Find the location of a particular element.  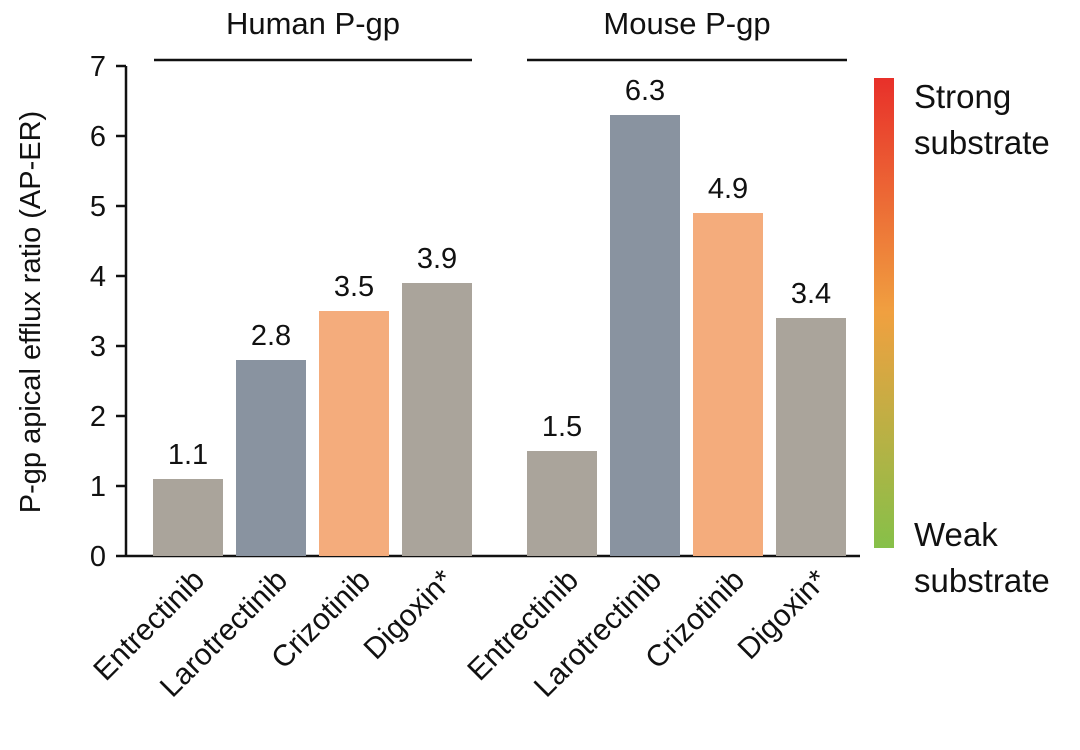

bar-value-label: 1.1 is located at coordinates (188, 455).